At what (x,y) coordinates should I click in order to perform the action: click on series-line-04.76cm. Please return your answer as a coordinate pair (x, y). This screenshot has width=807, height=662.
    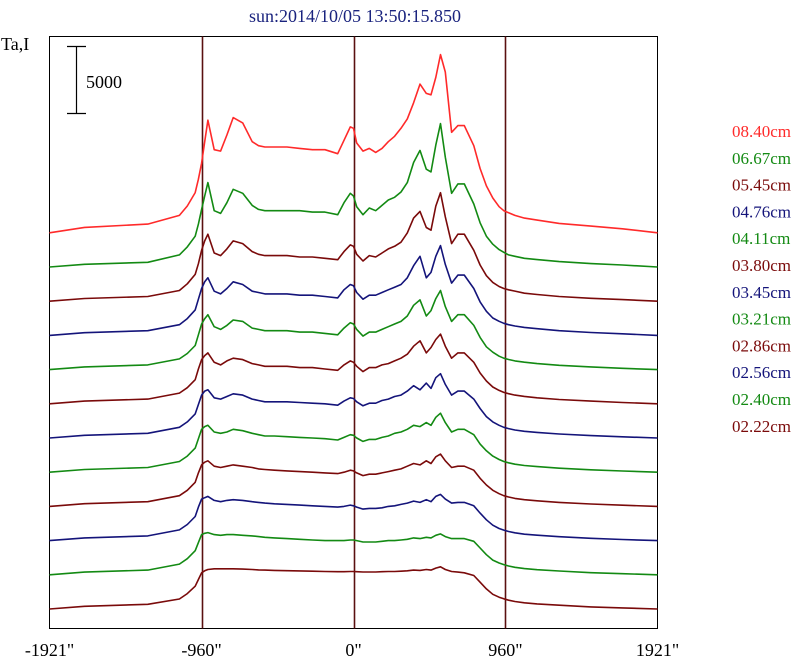
    Looking at the image, I should click on (353, 290).